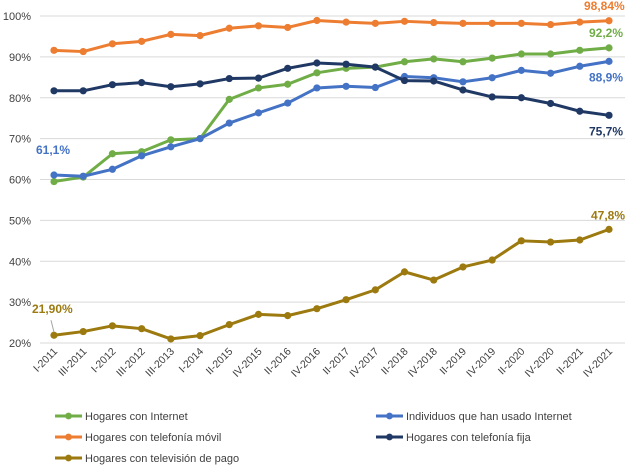  I want to click on x-tick-label: III-2012, so click(131, 363).